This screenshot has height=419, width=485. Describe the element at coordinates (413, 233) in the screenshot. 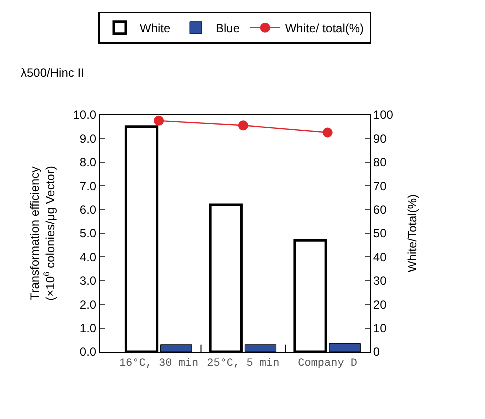

I see `y2-axis-title: White/Total(%)` at that location.